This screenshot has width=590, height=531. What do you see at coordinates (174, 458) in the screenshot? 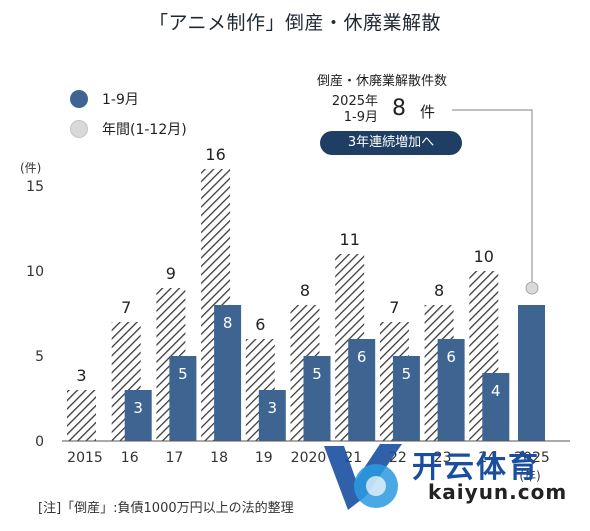
I see `x-tick-label: 17` at bounding box center [174, 458].